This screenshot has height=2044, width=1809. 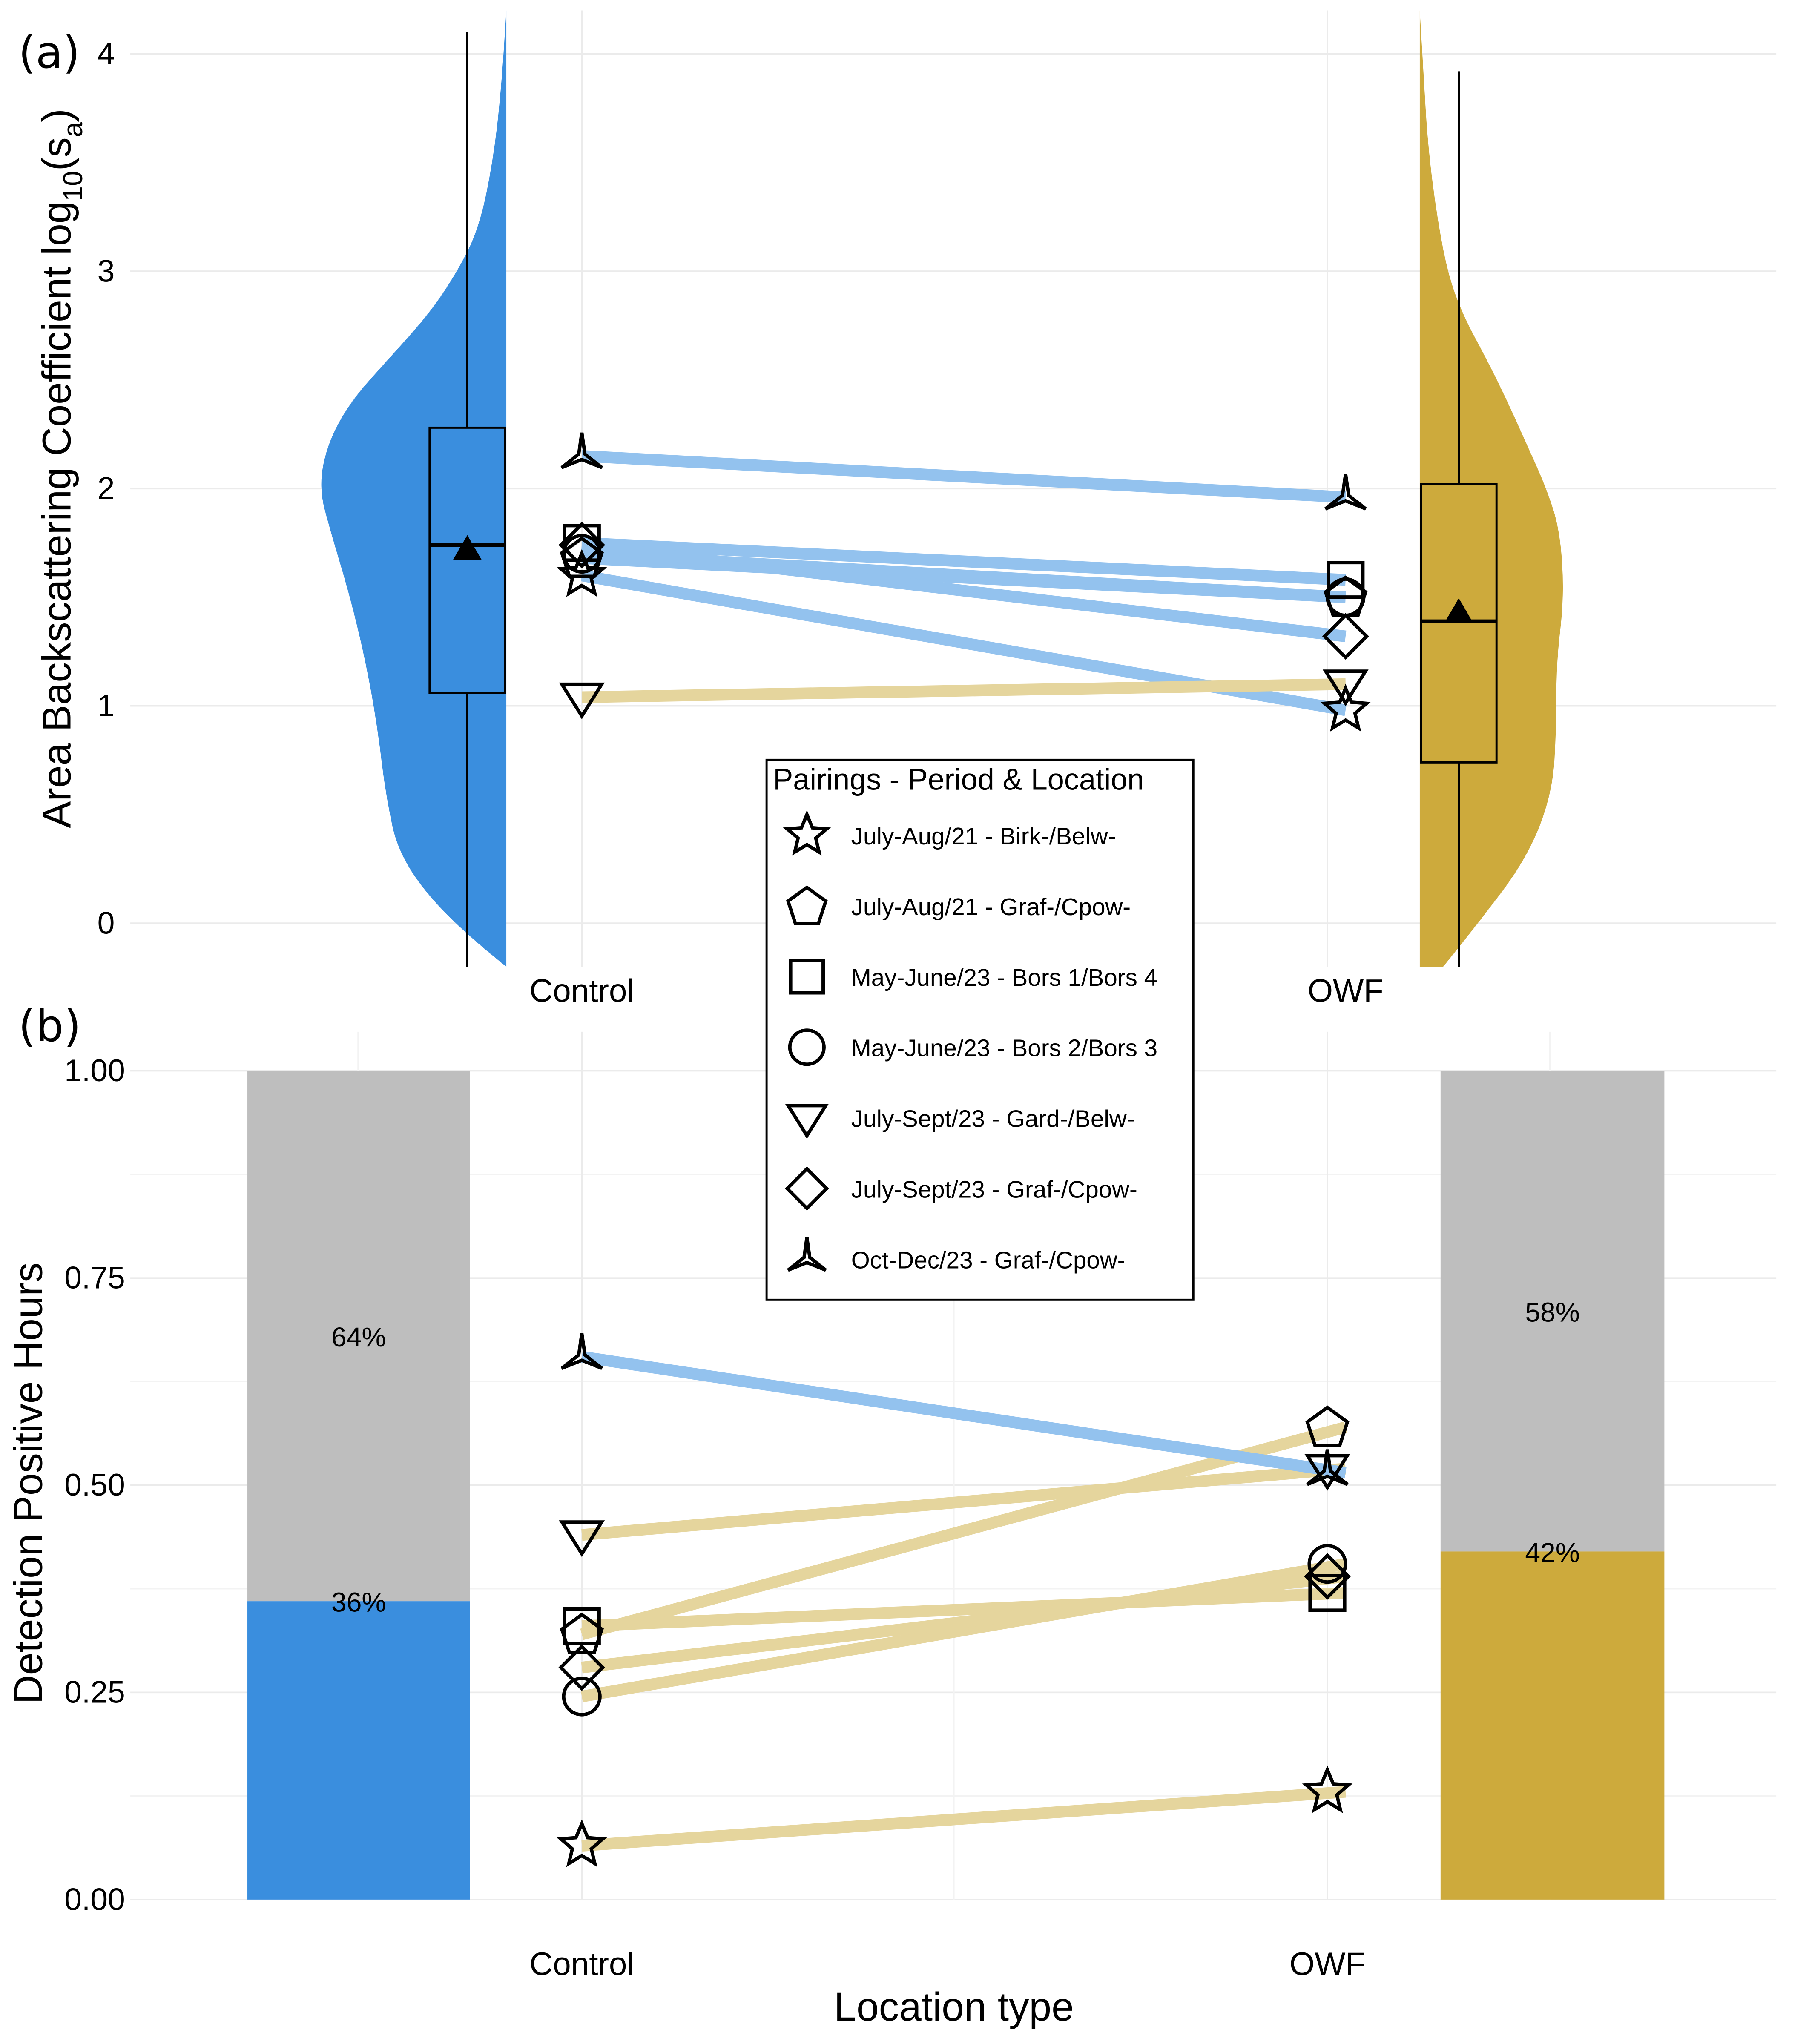 I want to click on y-tick-label: 0, so click(x=106, y=923).